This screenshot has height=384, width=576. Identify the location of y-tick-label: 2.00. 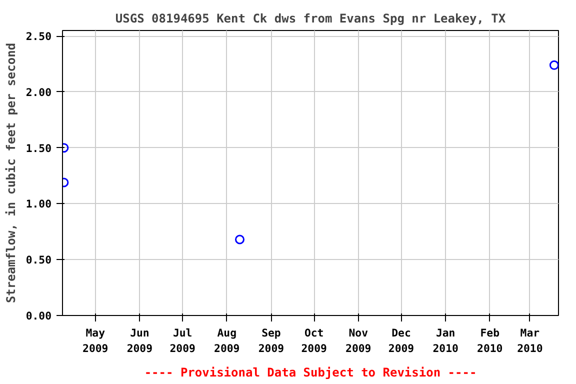
(39, 92).